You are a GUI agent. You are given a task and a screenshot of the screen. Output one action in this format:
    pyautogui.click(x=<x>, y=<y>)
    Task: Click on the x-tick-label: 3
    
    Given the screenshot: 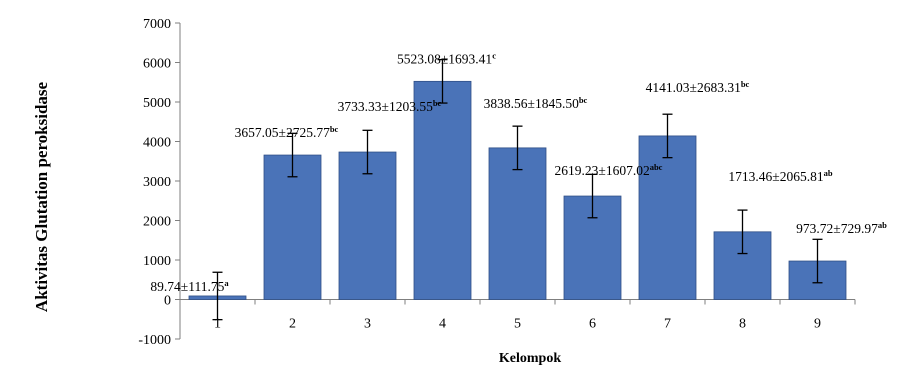 What is the action you would take?
    pyautogui.click(x=367, y=324)
    